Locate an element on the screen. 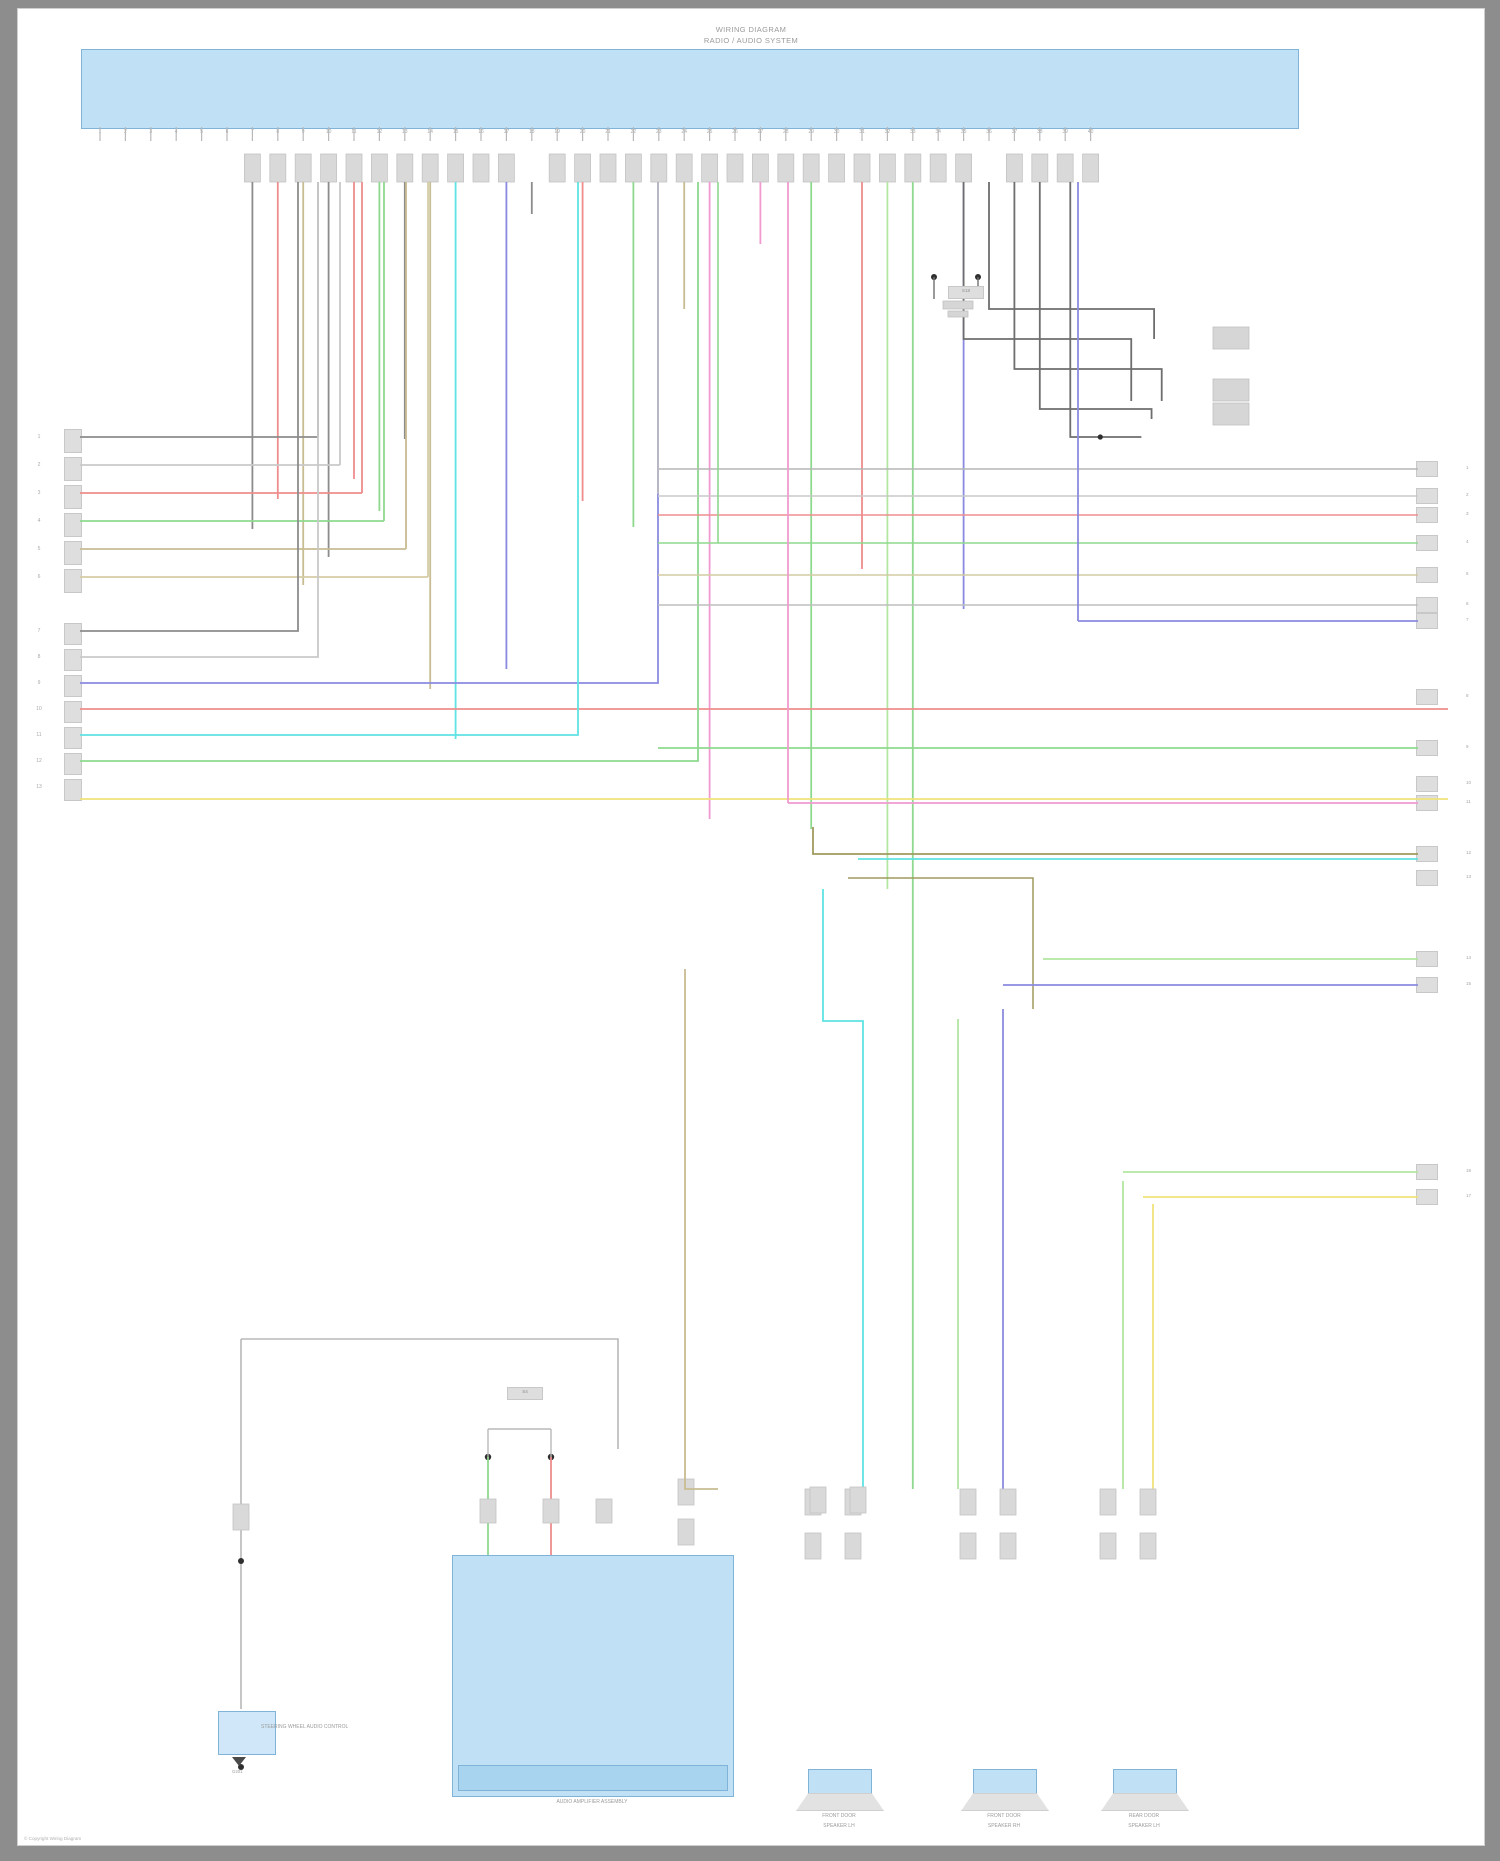  right-terminal-number: 1 is located at coordinates (1467, 467).